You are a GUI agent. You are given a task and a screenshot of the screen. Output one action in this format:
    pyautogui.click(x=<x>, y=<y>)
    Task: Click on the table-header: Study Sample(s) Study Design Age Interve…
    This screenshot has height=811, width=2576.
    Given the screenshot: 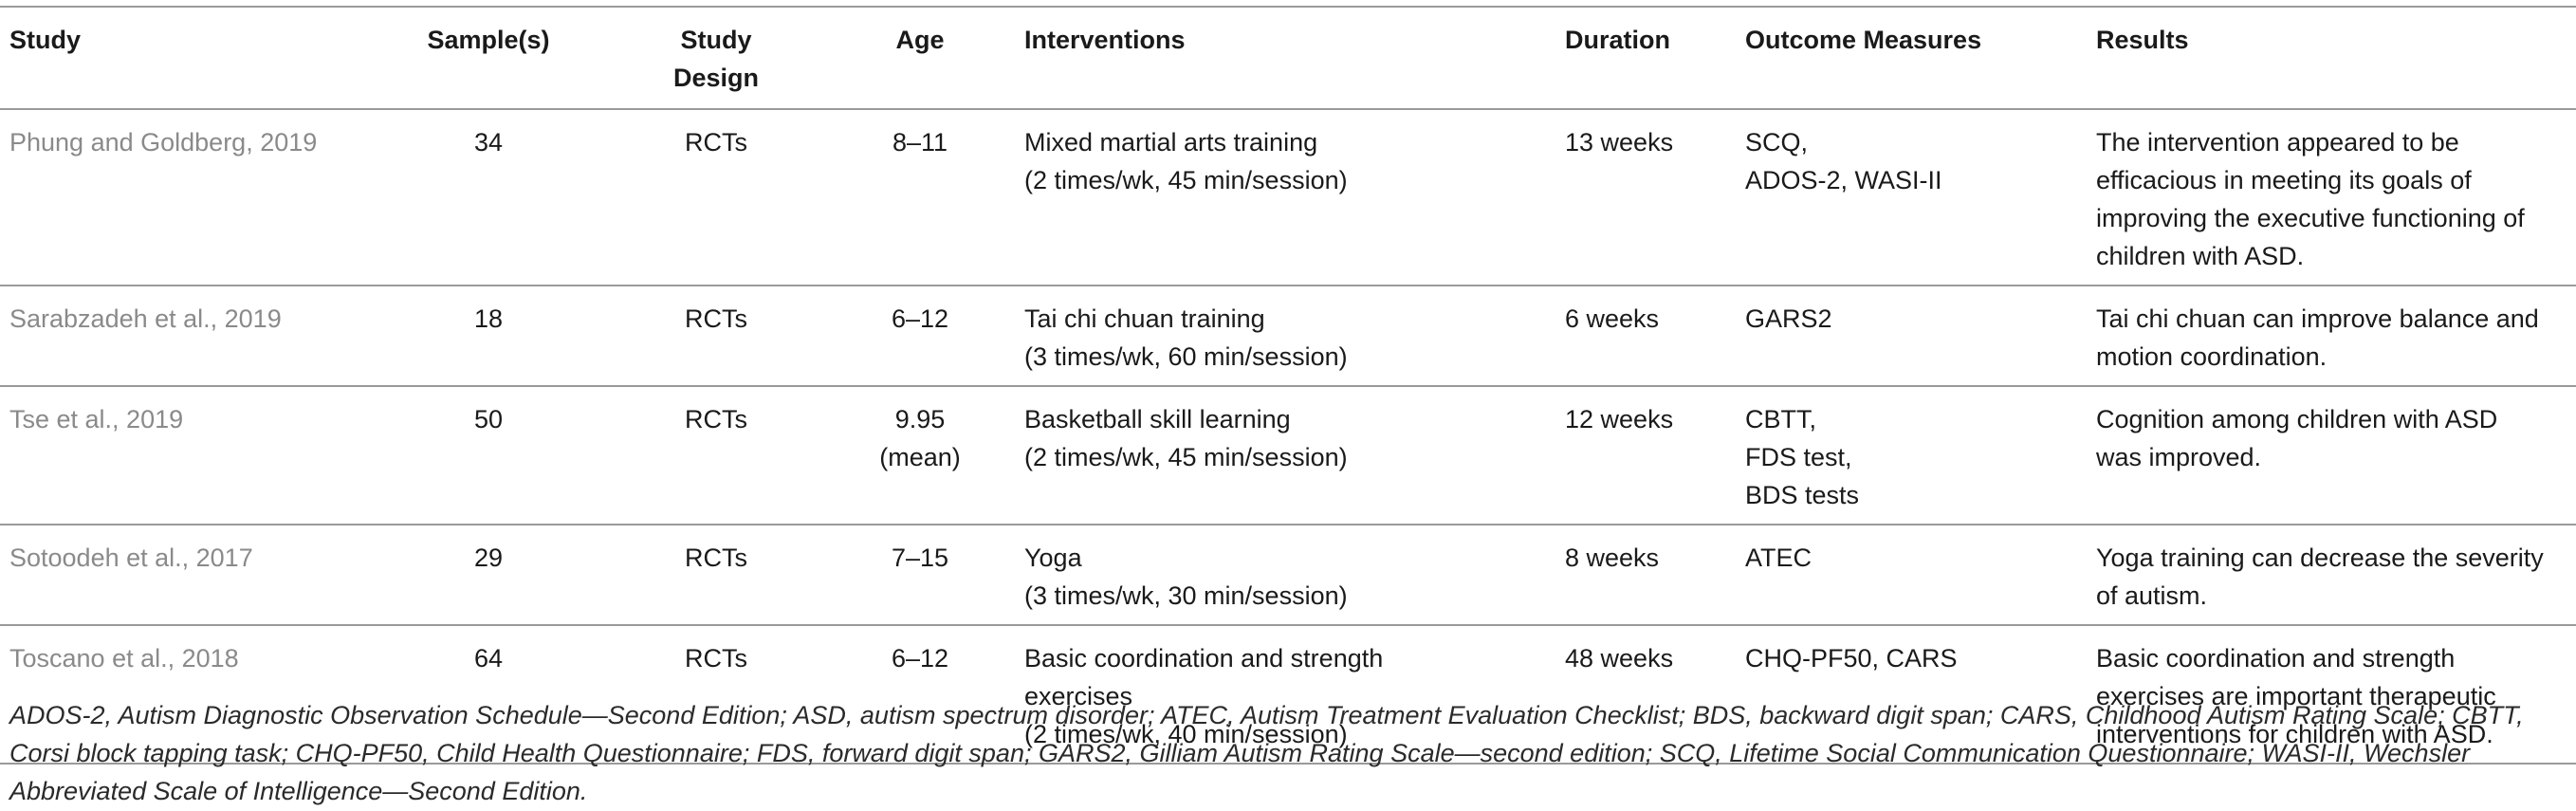 What is the action you would take?
    pyautogui.click(x=1288, y=58)
    